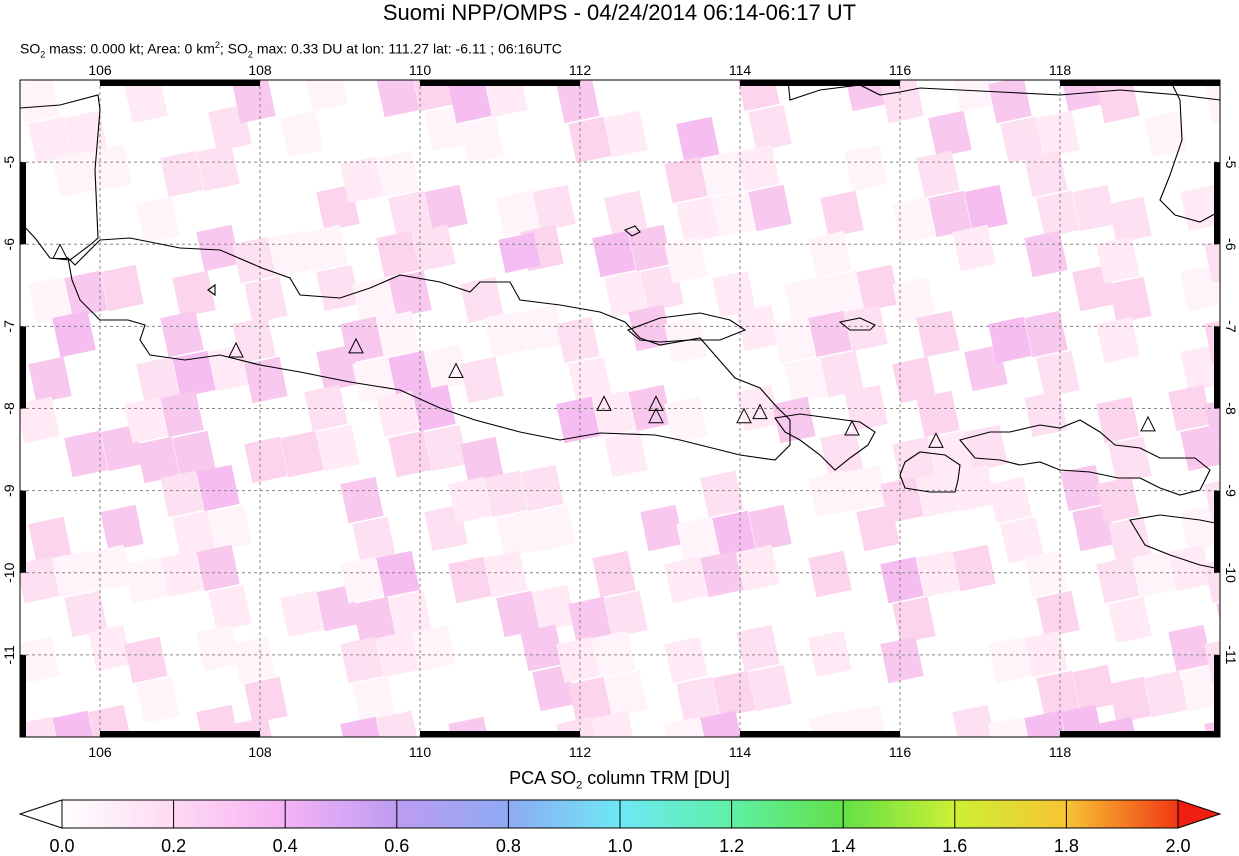  I want to click on lat-tick-label: -8, so click(1231, 408).